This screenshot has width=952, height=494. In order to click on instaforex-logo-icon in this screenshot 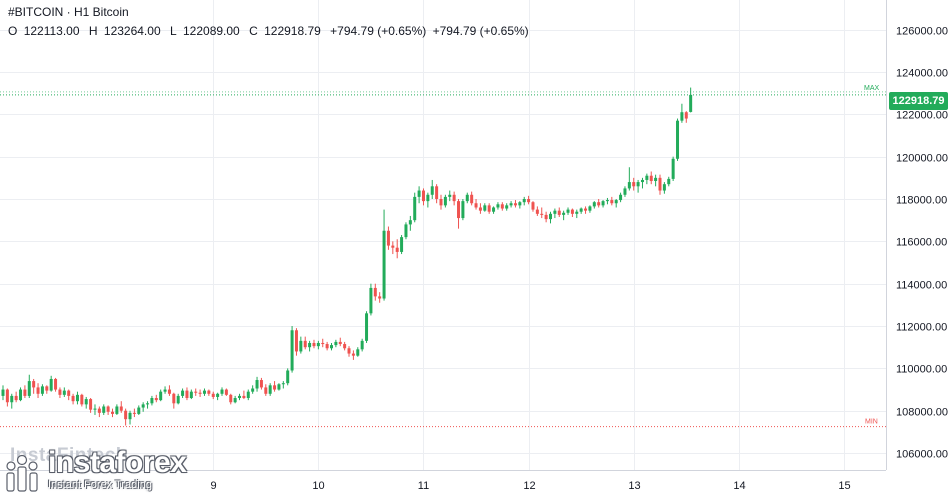, I will do `click(22, 473)`.